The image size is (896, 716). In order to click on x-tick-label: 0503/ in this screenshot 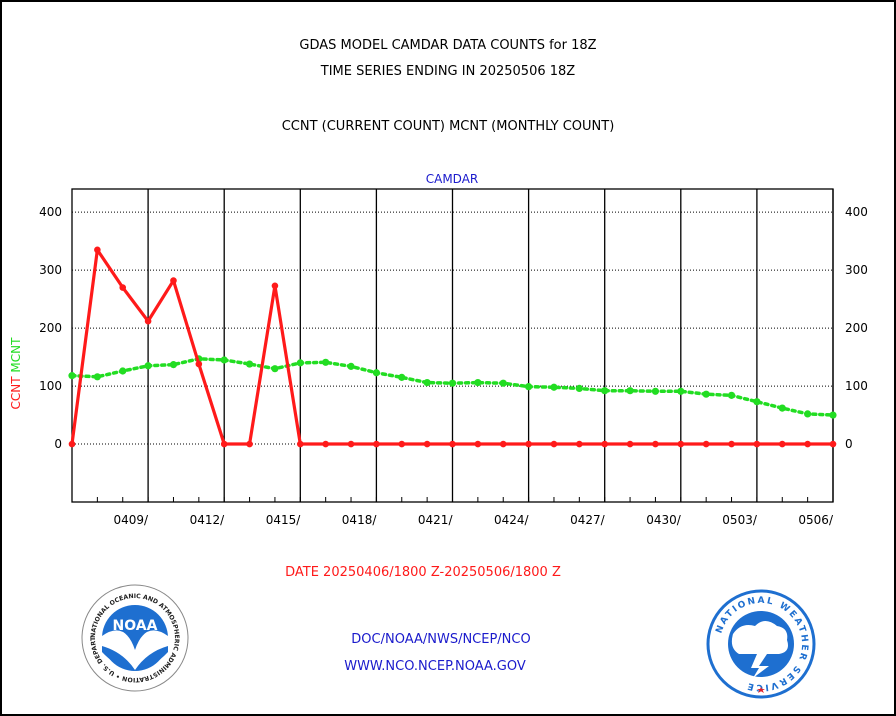, I will do `click(740, 520)`.